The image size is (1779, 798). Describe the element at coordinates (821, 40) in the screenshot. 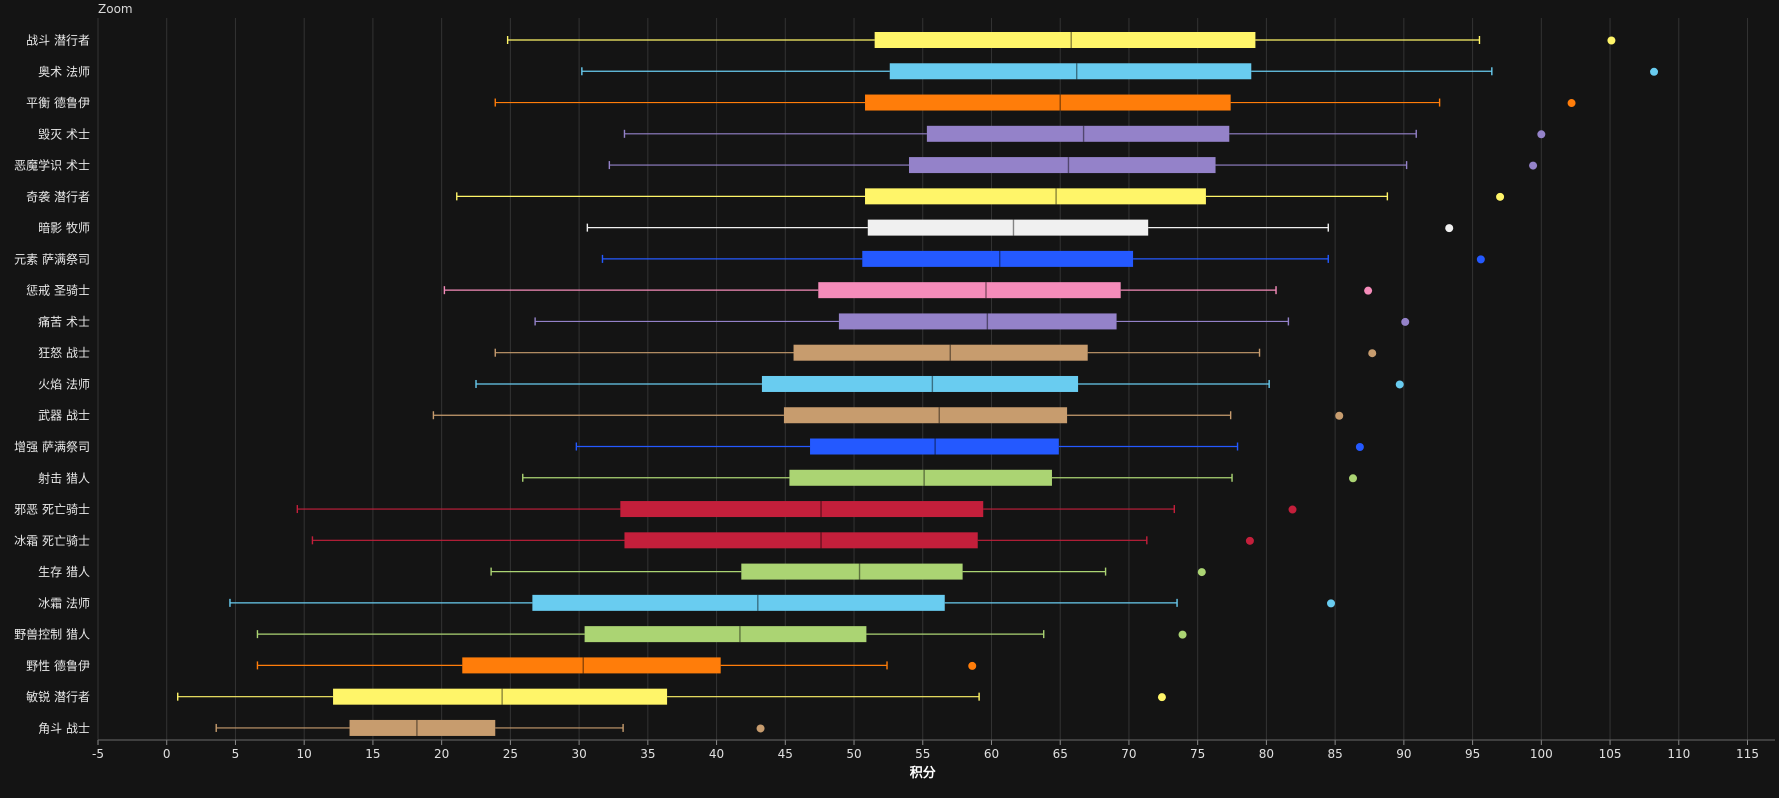

I see `boxplot-row: 战斗 潜行者` at that location.